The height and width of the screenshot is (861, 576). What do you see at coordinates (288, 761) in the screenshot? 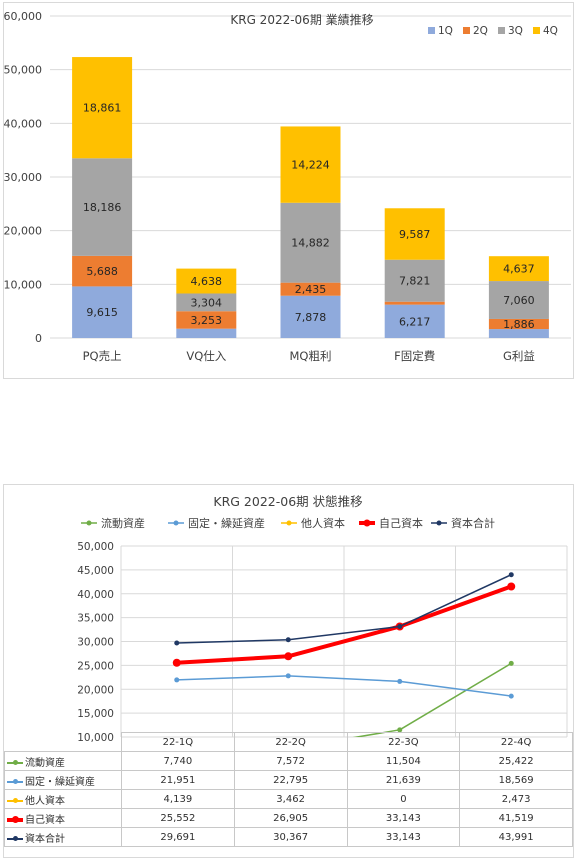
I see `table-row: 流動資産 7,740 7,572 11,504 25,422` at bounding box center [288, 761].